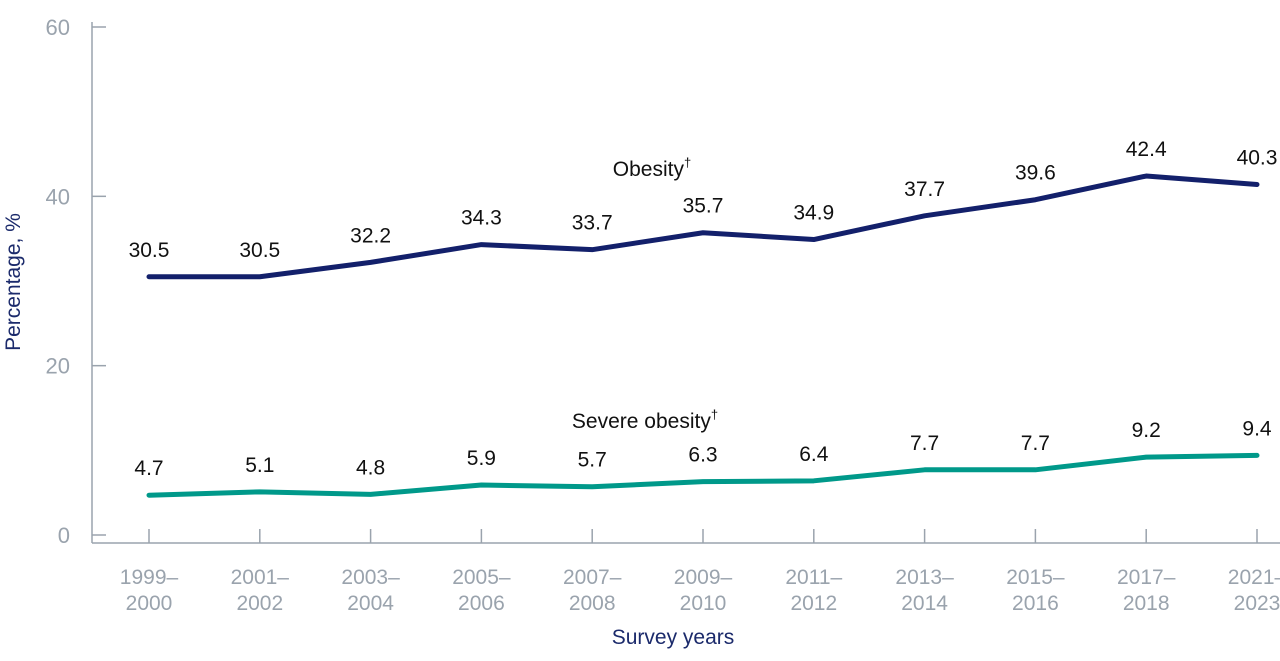 This screenshot has height=661, width=1280. What do you see at coordinates (649, 169) in the screenshot?
I see `series-name: Obesity` at bounding box center [649, 169].